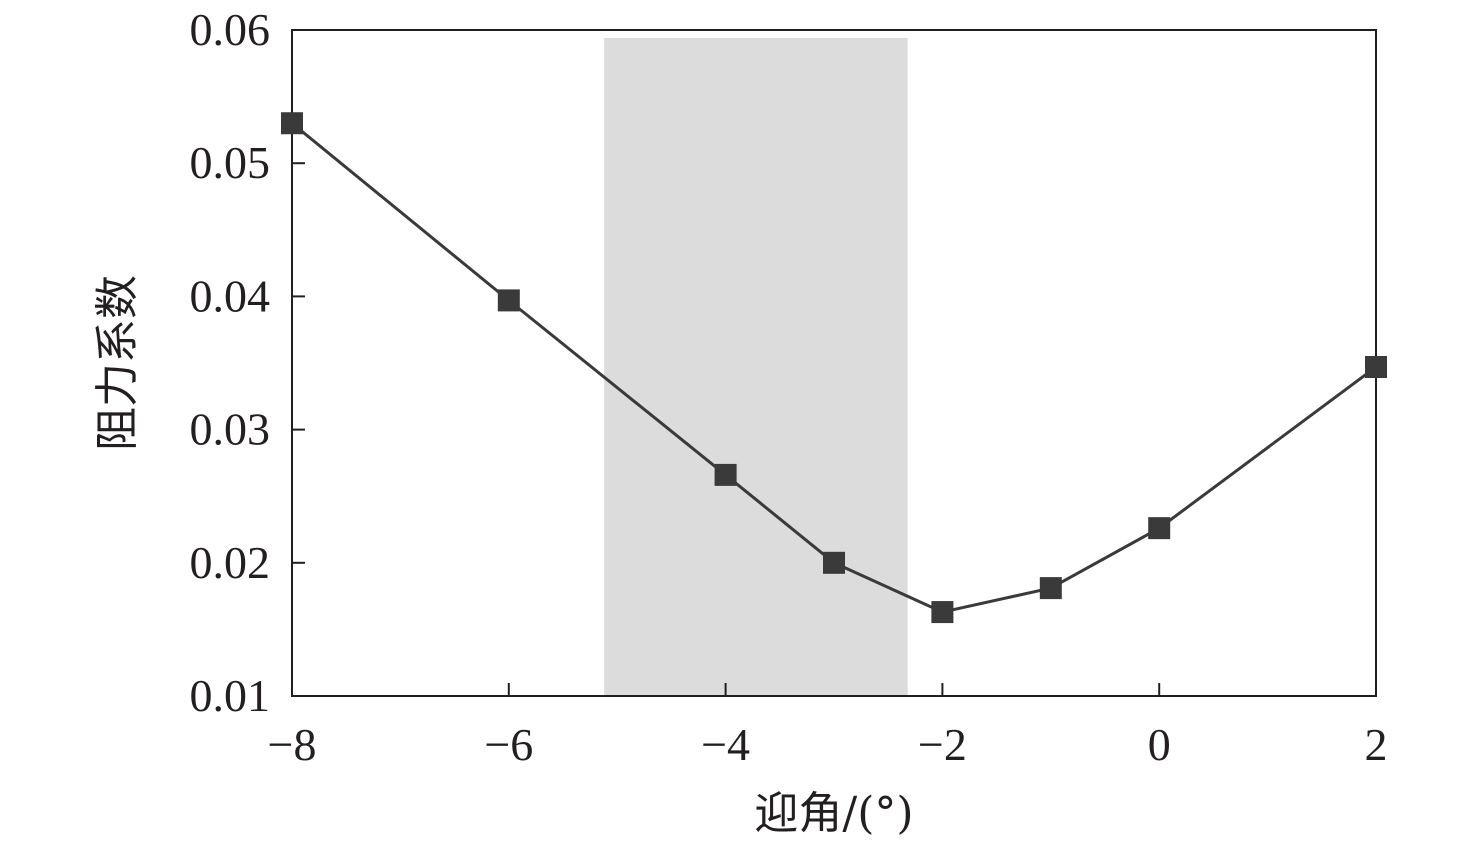  What do you see at coordinates (230, 562) in the screenshot?
I see `y-tick-label: 0.02` at bounding box center [230, 562].